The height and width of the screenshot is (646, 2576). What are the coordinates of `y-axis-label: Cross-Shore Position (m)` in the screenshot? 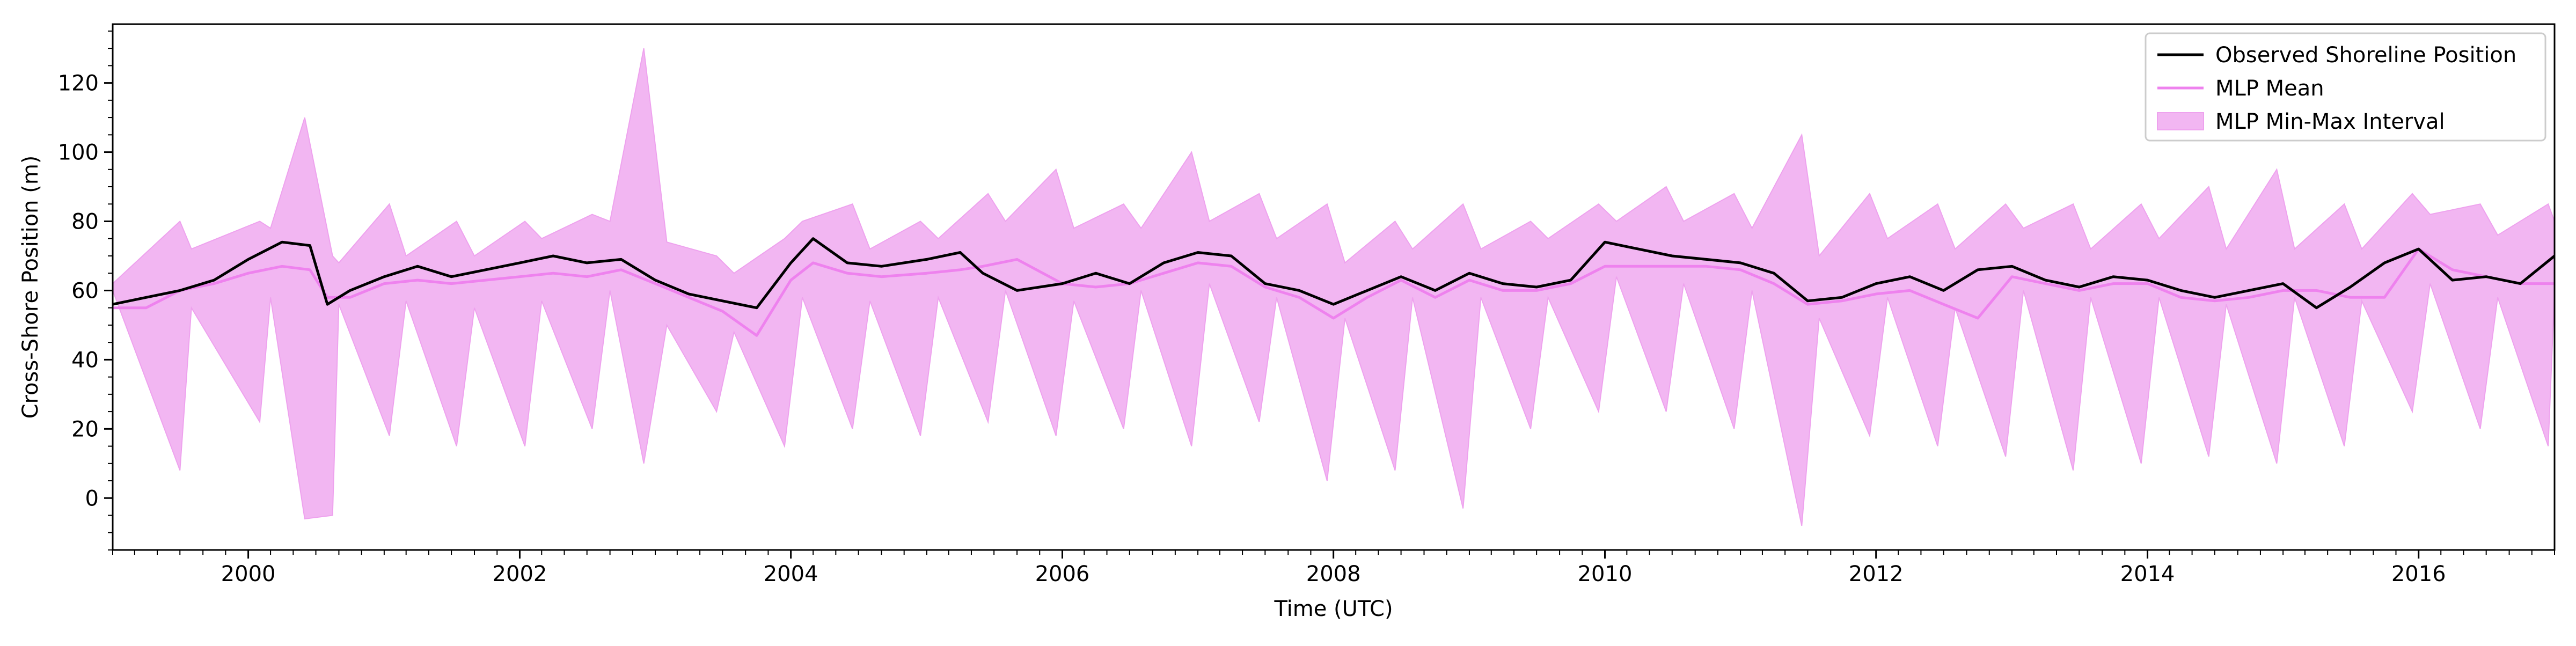 It's located at (30, 287).